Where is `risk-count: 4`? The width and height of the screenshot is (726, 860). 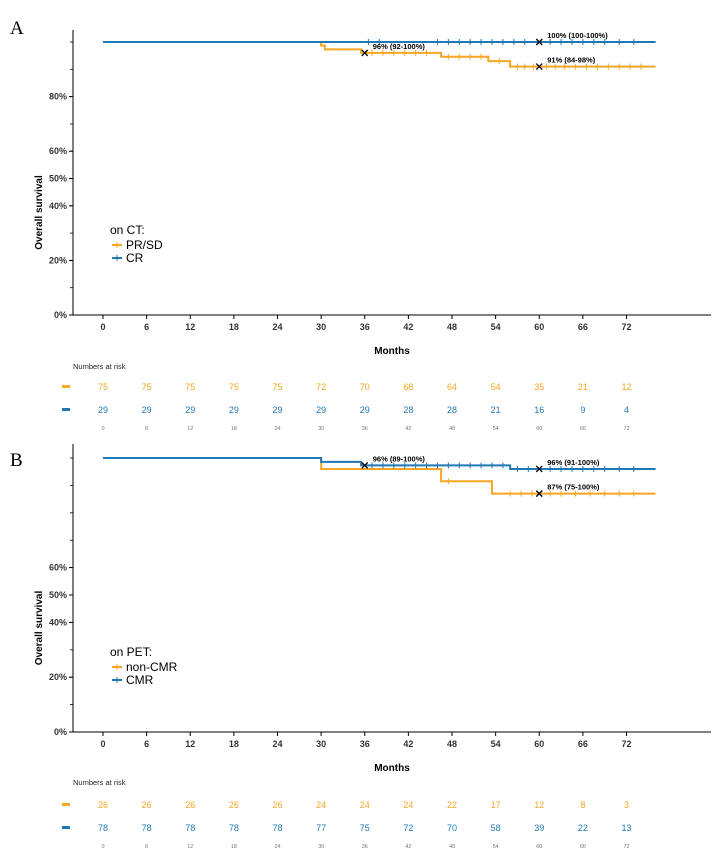 risk-count: 4 is located at coordinates (626, 410).